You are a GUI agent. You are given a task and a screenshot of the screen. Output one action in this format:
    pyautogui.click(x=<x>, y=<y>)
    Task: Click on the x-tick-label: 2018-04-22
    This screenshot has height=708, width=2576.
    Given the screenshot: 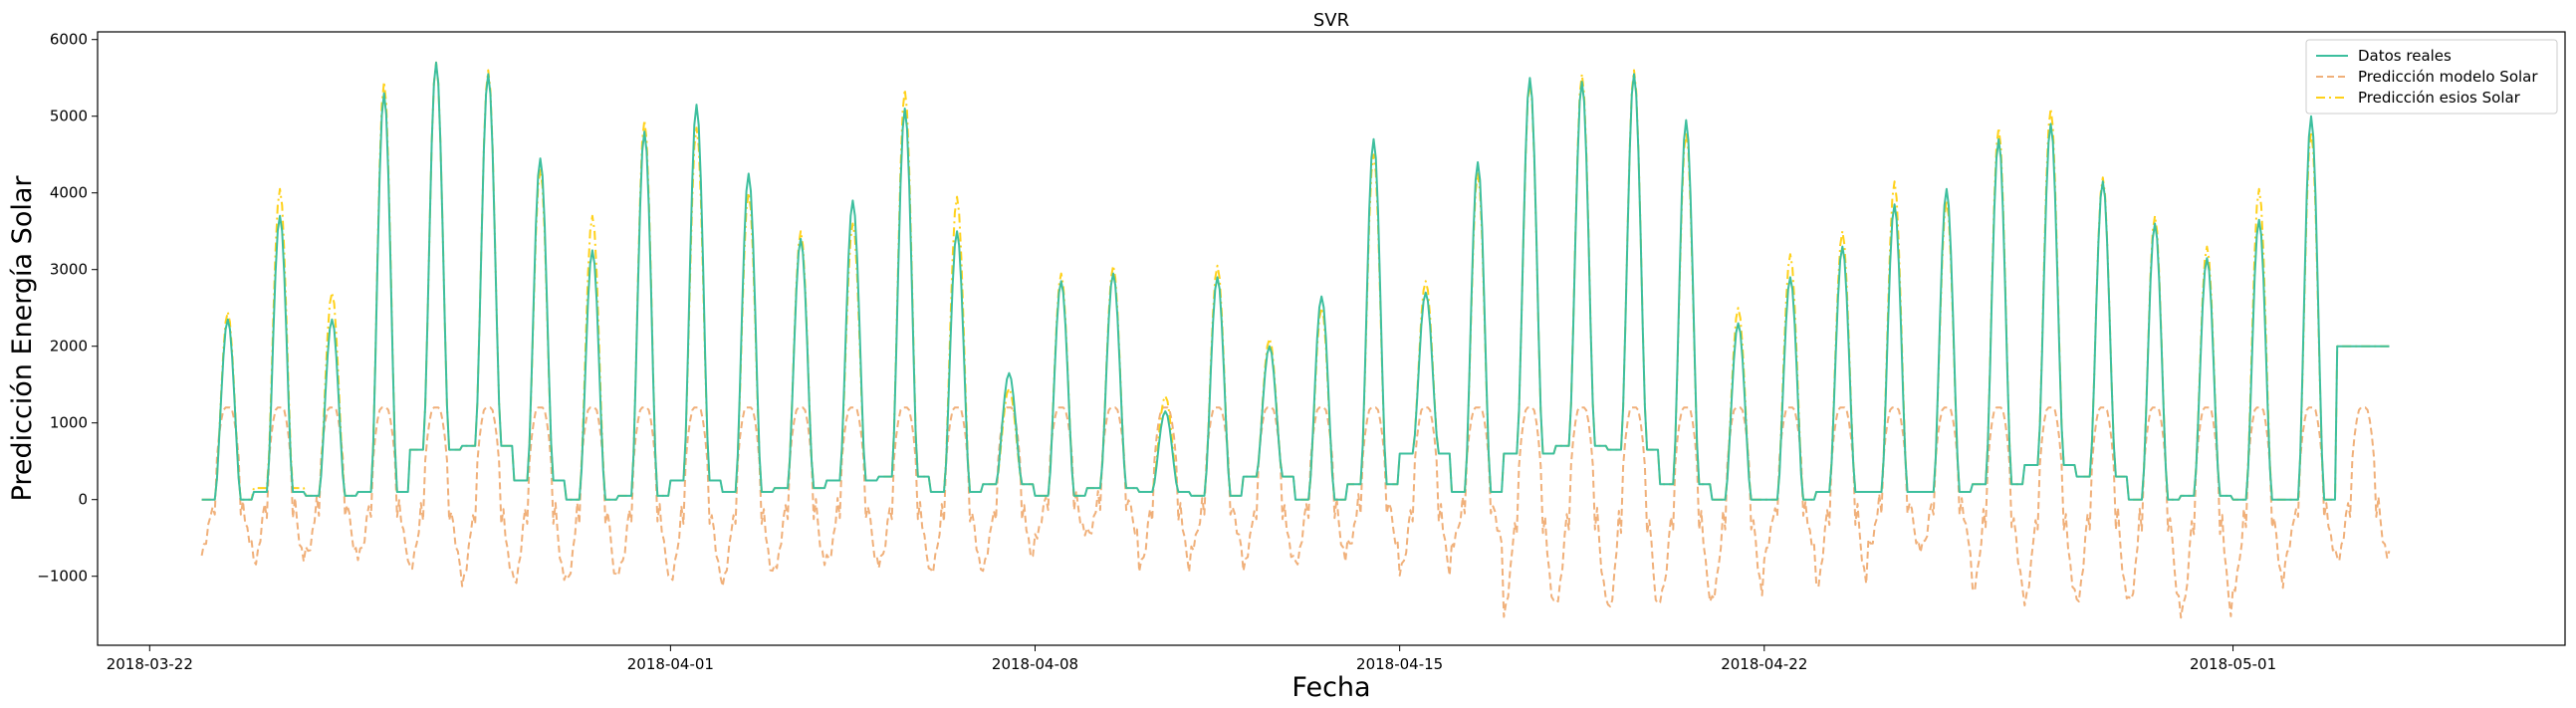 What is the action you would take?
    pyautogui.click(x=1764, y=664)
    